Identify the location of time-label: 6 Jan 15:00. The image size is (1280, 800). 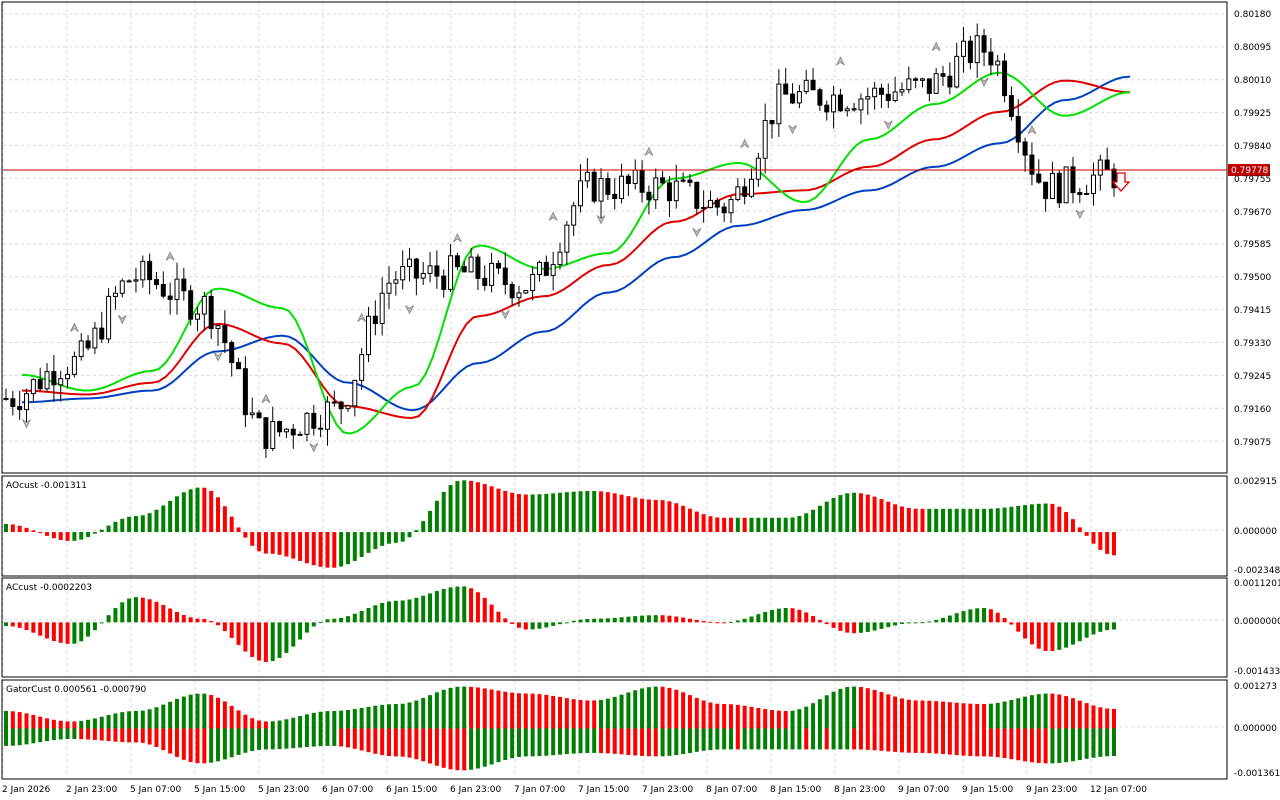
(412, 790).